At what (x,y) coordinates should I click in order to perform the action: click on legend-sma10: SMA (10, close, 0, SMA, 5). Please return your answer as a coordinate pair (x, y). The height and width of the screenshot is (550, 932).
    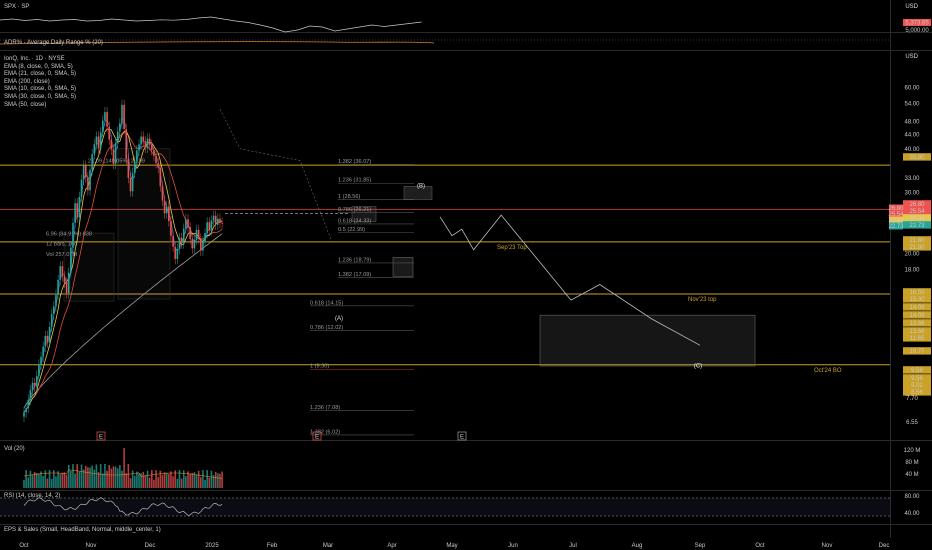
    Looking at the image, I should click on (40, 89).